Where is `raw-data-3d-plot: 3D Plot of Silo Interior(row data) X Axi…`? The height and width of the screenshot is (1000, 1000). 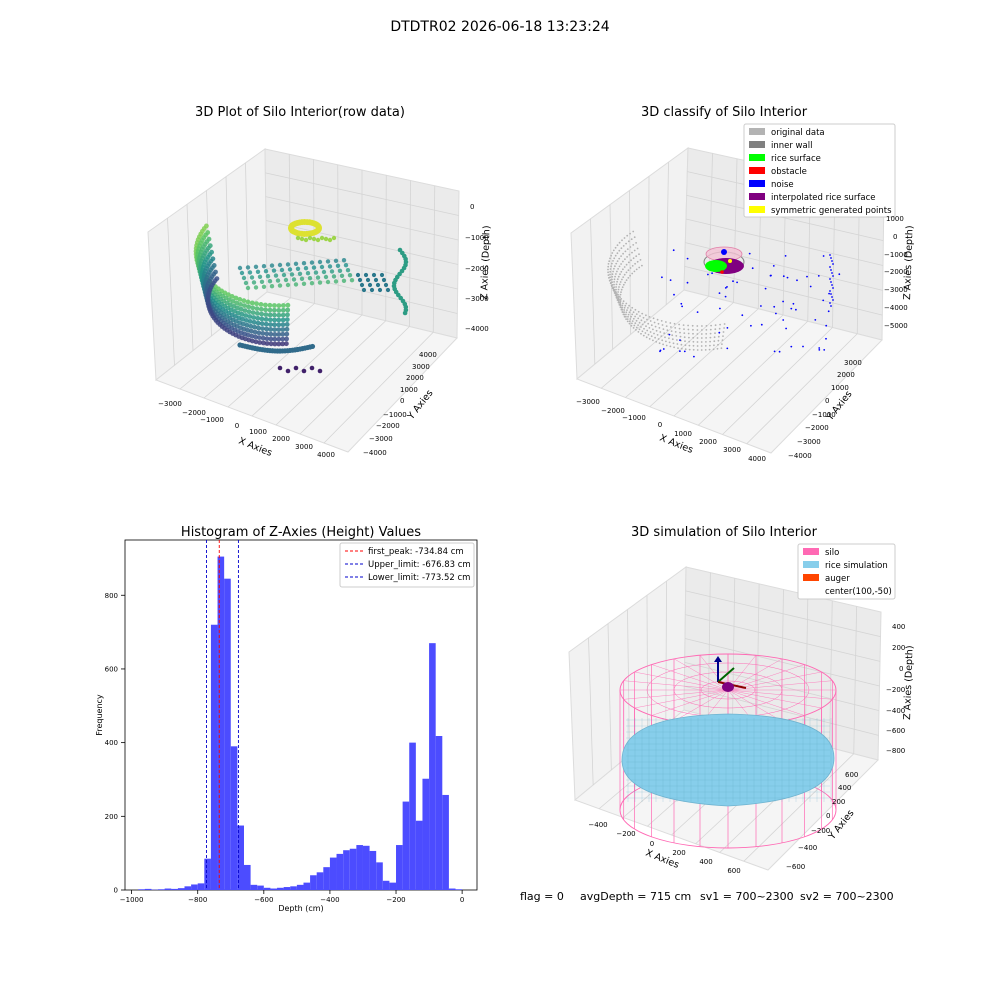 raw-data-3d-plot: 3D Plot of Silo Interior(row data) X Axi… is located at coordinates (320, 282).